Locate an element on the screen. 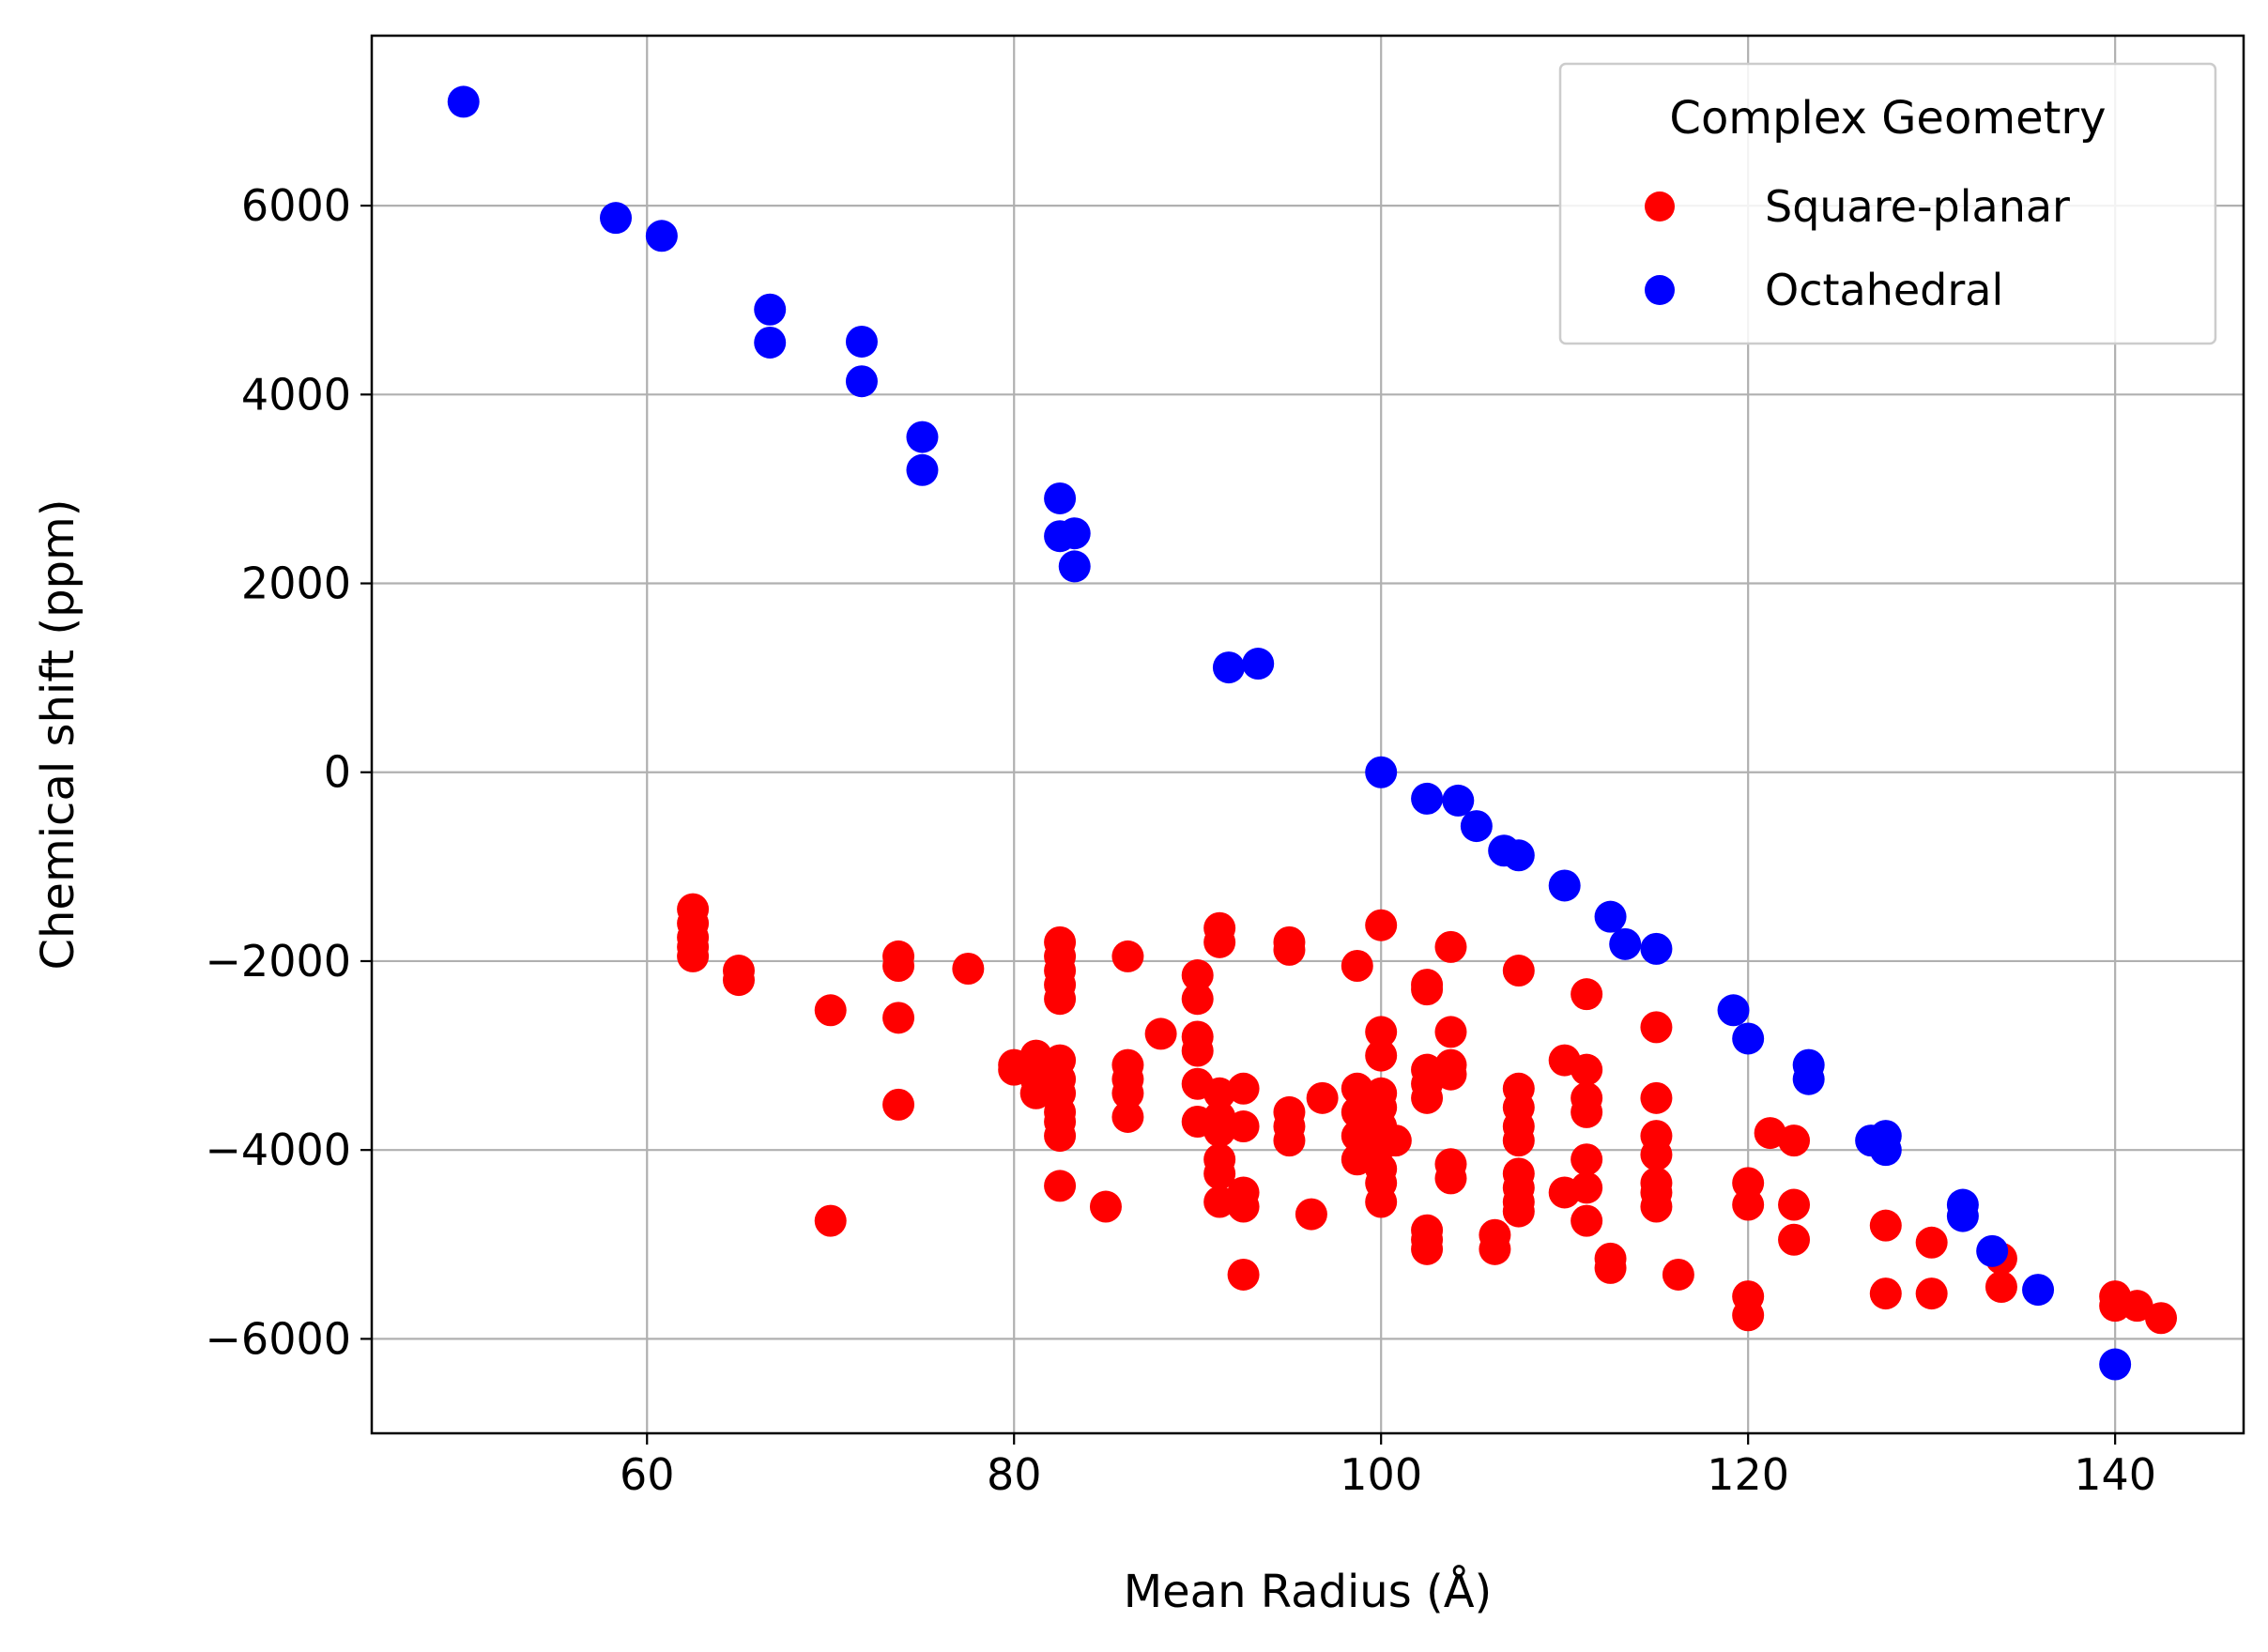 This screenshot has height=1652, width=2268. y-axis-label: Chemical shift (ppm) is located at coordinates (58, 734).